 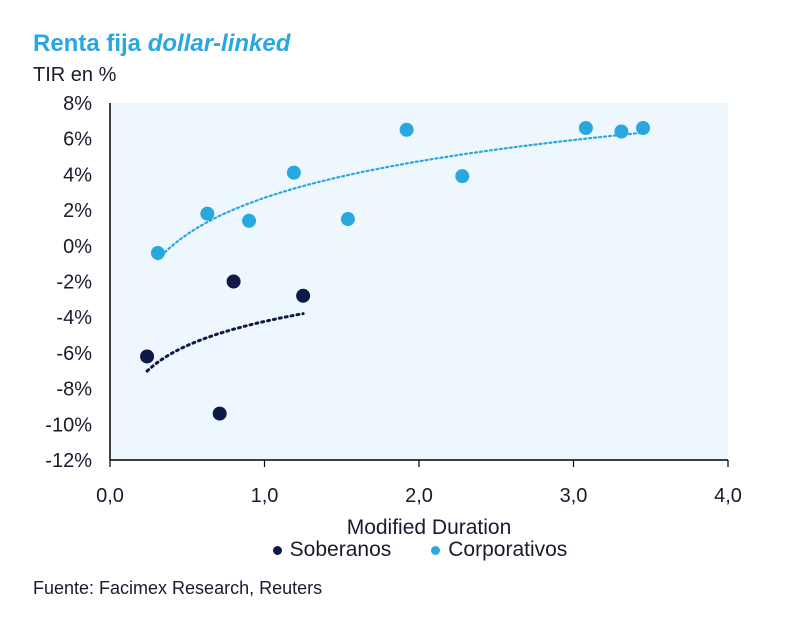 I want to click on y-axis-unit-label: TIR en %, so click(x=75, y=75).